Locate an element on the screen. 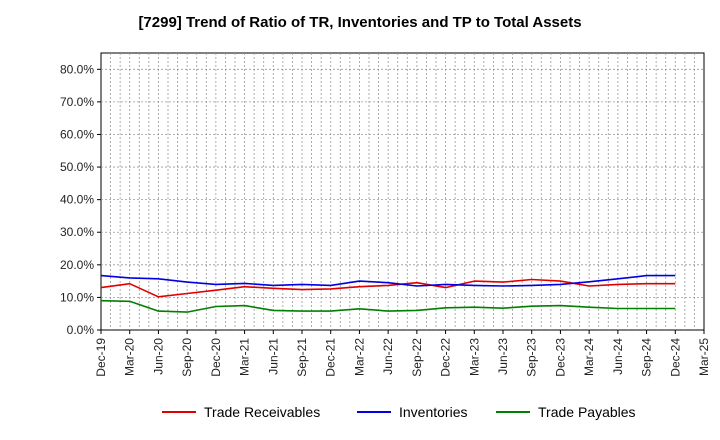 This screenshot has width=720, height=440. series-line-inventories is located at coordinates (388, 280).